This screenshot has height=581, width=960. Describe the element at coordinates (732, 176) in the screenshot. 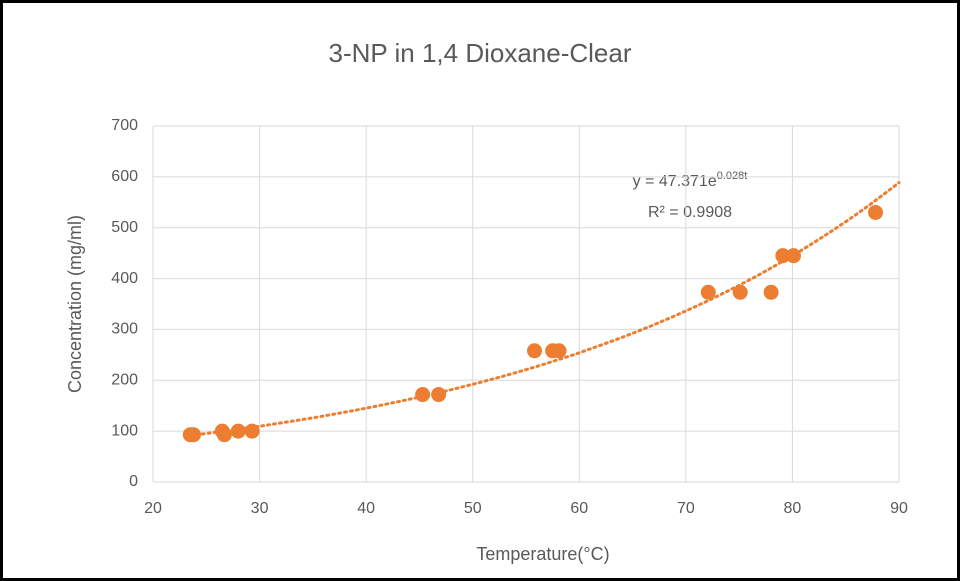

I see `equation-exponent: 0.028t` at that location.